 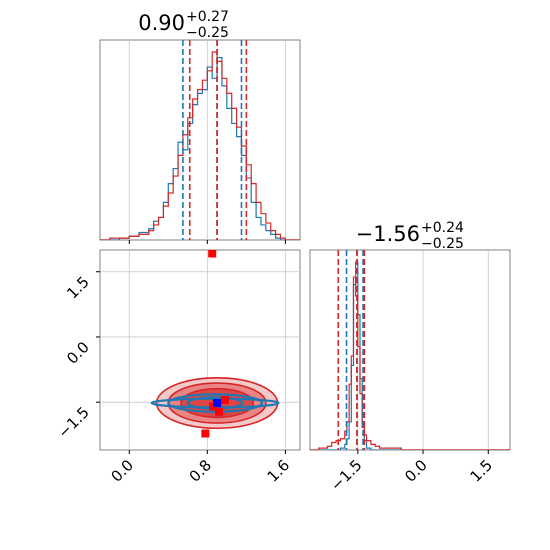 I want to click on title-param2-median: −1.56, so click(x=388, y=234).